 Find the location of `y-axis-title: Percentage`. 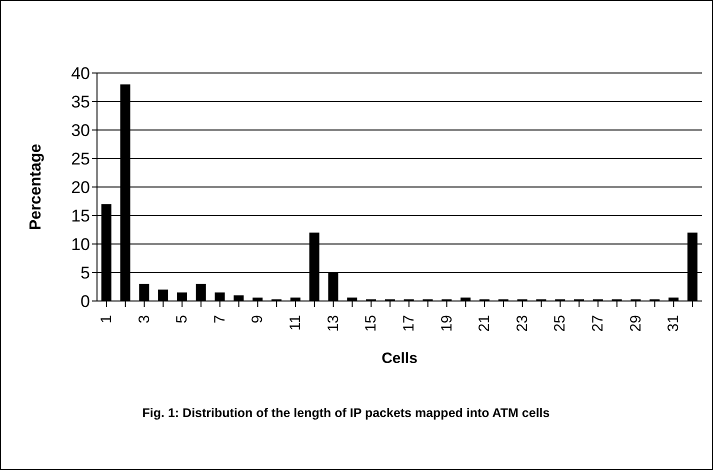

y-axis-title: Percentage is located at coordinates (36, 187).